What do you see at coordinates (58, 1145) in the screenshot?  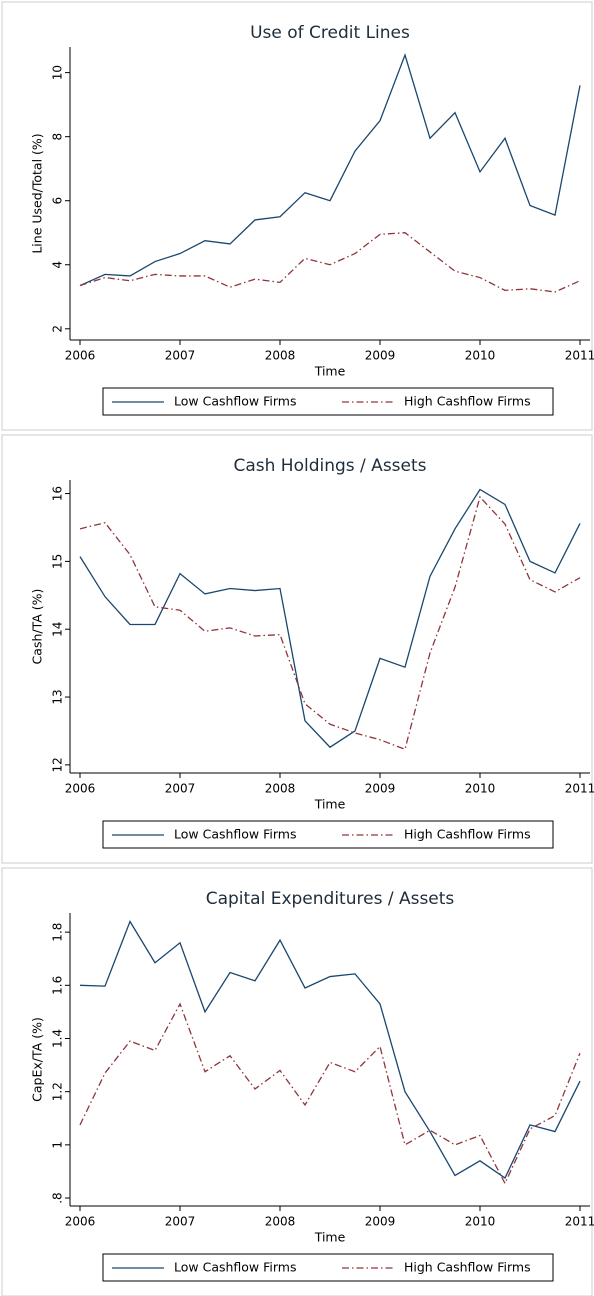 I see `y-tick-label: 1` at bounding box center [58, 1145].